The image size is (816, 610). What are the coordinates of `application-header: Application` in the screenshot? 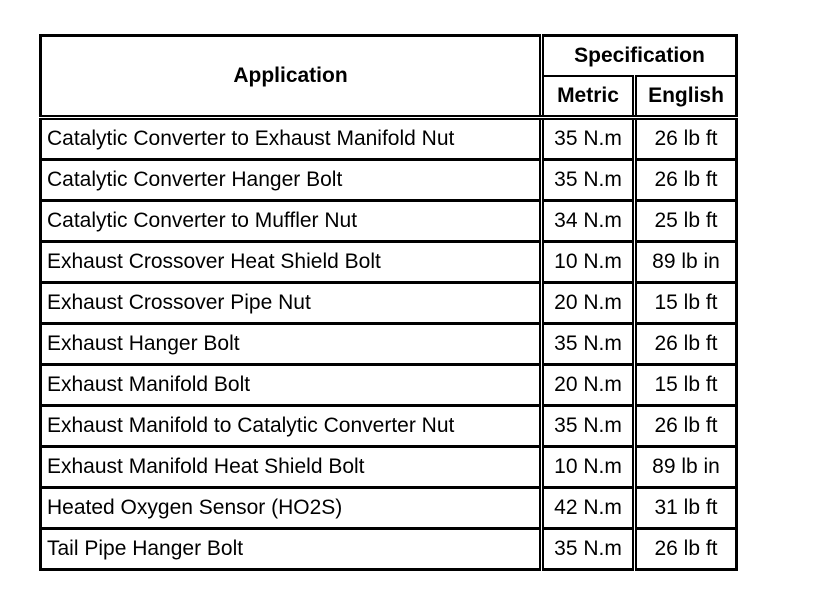 It's located at (291, 77).